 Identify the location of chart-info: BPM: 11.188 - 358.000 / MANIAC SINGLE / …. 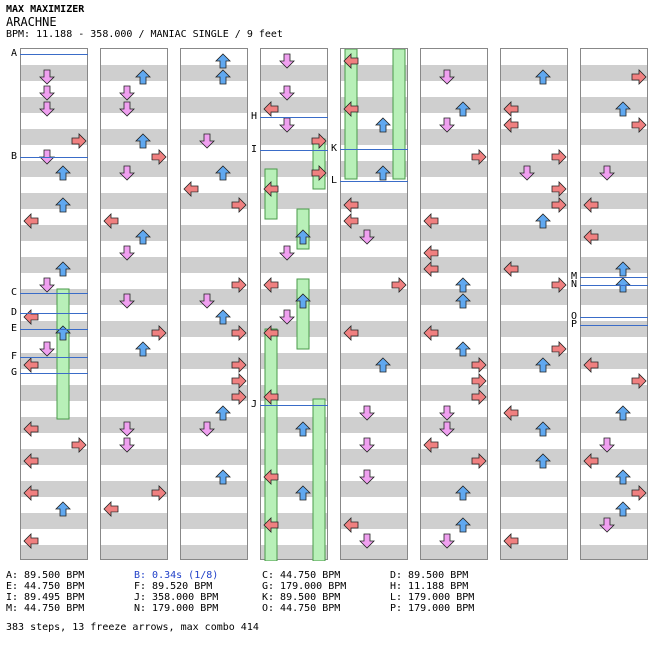
(144, 34).